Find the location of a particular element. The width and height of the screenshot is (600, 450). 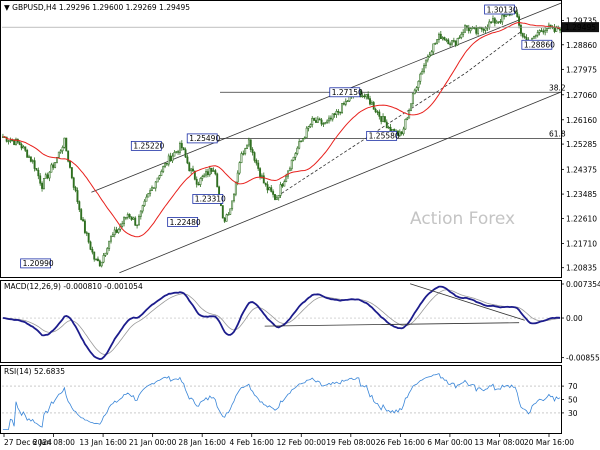

y-tick-label: 1.21710 is located at coordinates (581, 243).